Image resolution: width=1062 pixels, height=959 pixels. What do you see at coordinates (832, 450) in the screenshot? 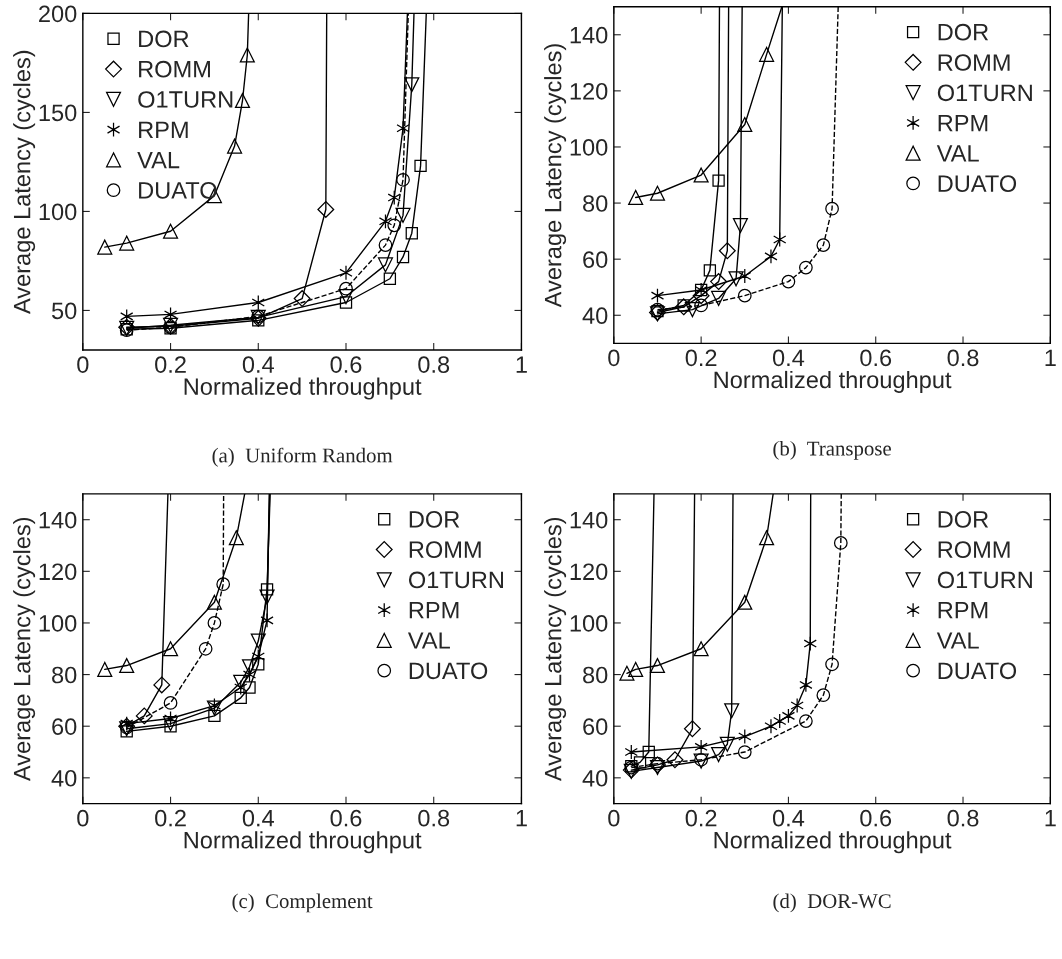
I see `text: (b) Transpose` at bounding box center [832, 450].